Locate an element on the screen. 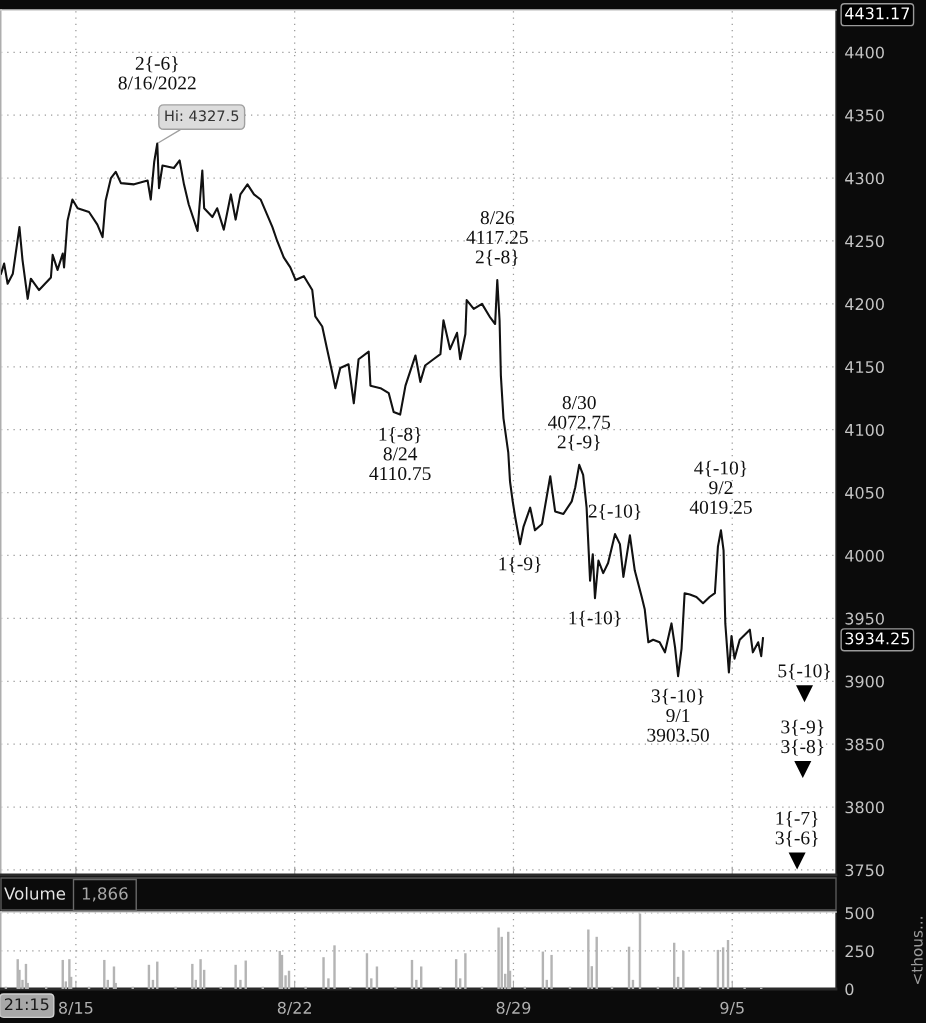 The image size is (926, 1023). annotation: 2{-6} 8/16/2022 is located at coordinates (157, 73).